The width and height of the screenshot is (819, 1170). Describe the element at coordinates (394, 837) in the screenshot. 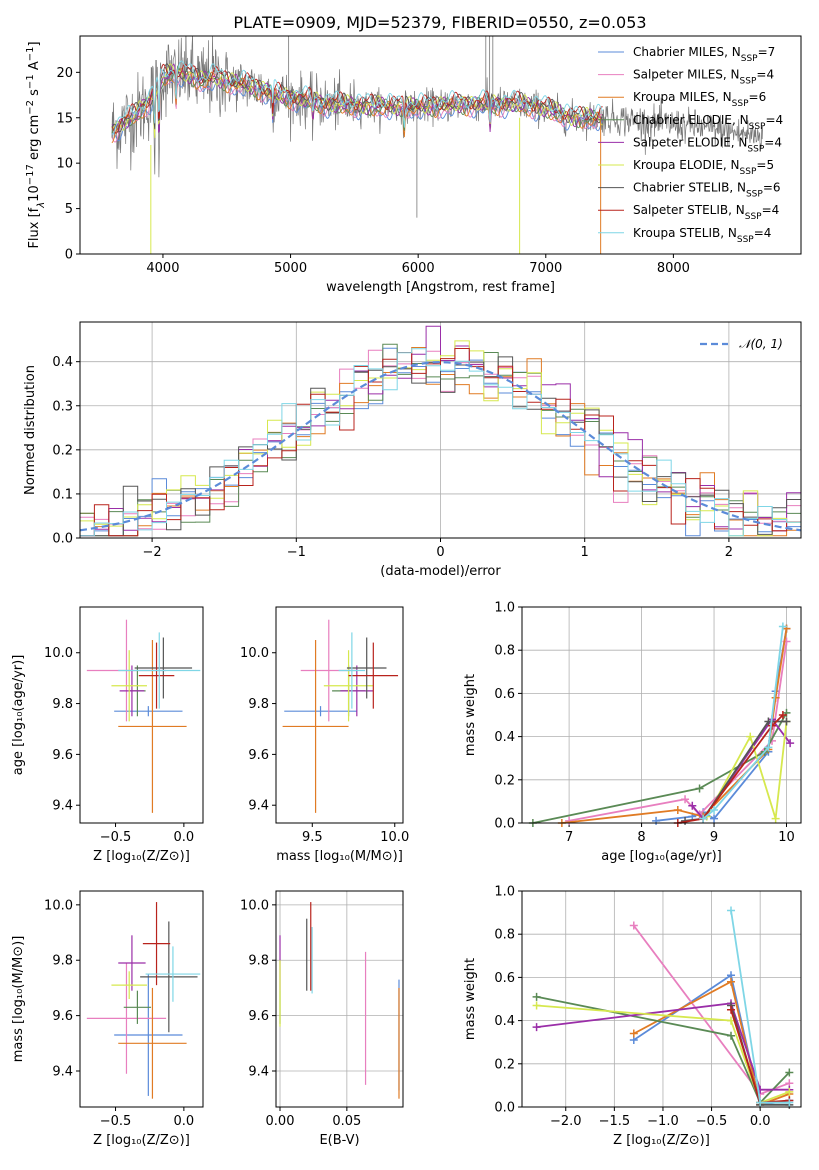

I see `x-tick-label: 10.0` at that location.